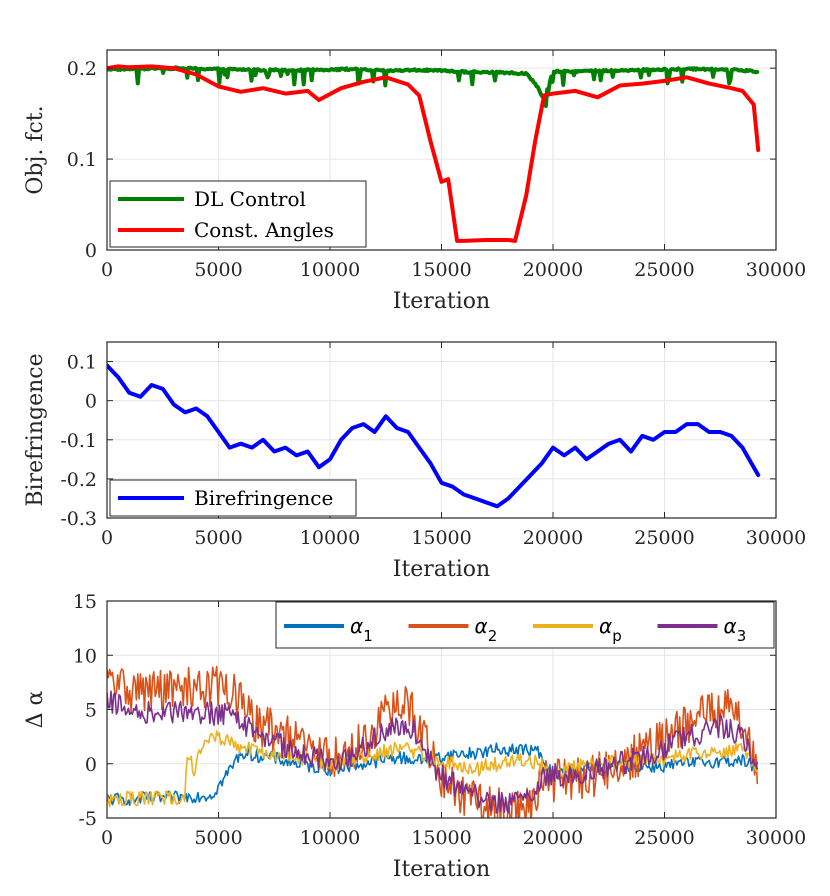 The image size is (830, 896). What do you see at coordinates (35, 149) in the screenshot?
I see `y-axis-label: Obj. fct.` at bounding box center [35, 149].